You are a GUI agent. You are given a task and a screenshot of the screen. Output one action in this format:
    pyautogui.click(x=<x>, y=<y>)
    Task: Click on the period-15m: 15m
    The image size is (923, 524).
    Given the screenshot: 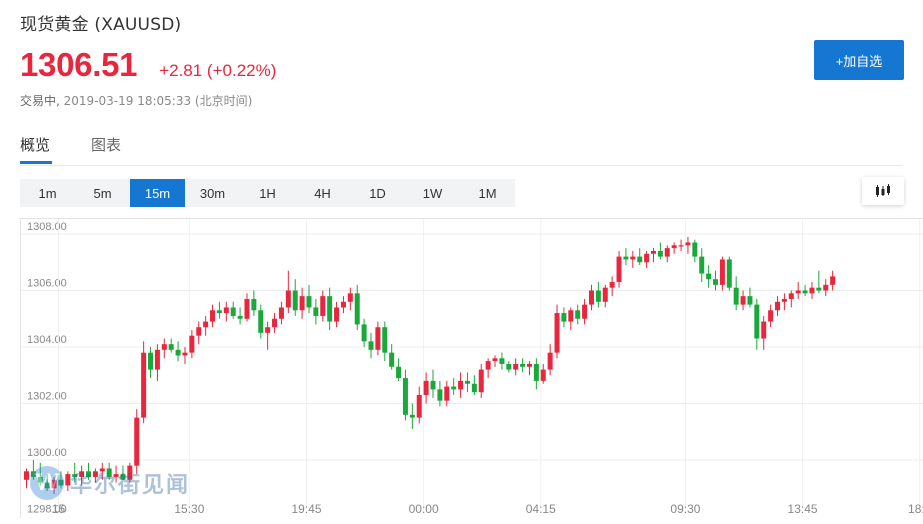 What is the action you would take?
    pyautogui.click(x=157, y=193)
    